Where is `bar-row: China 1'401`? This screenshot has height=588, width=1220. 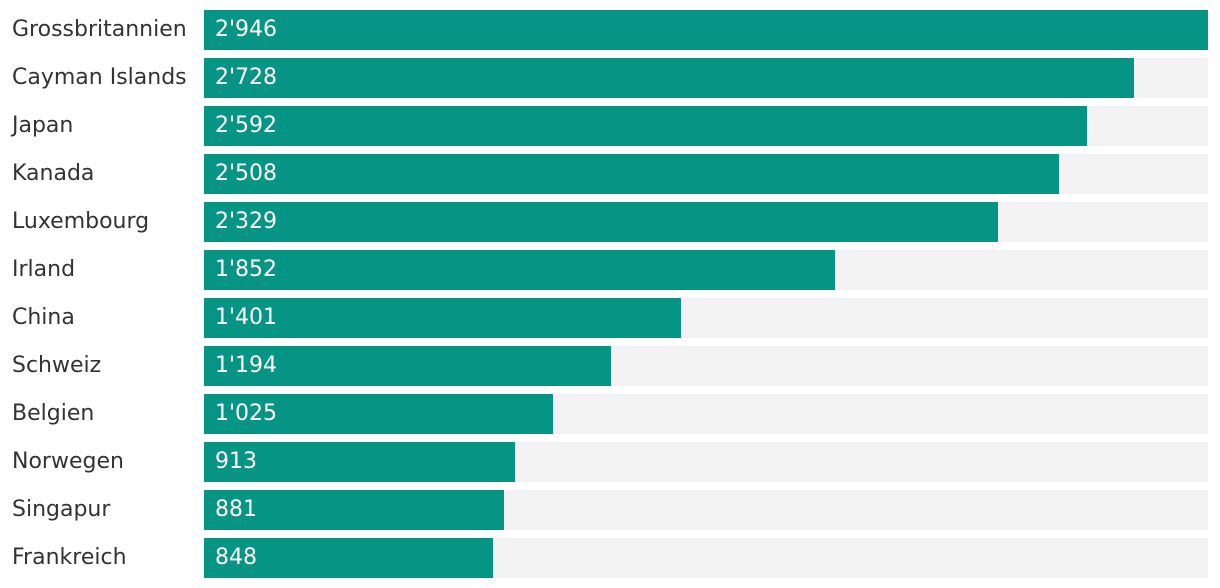
bar-row: China 1'401 is located at coordinates (610, 318).